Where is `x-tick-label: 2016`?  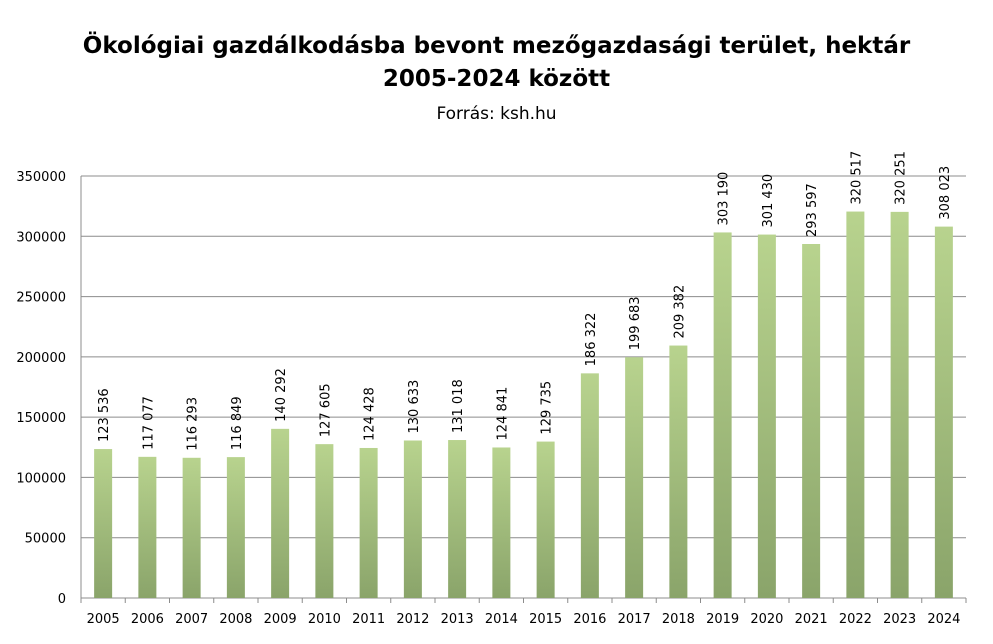
x-tick-label: 2016 is located at coordinates (589, 619).